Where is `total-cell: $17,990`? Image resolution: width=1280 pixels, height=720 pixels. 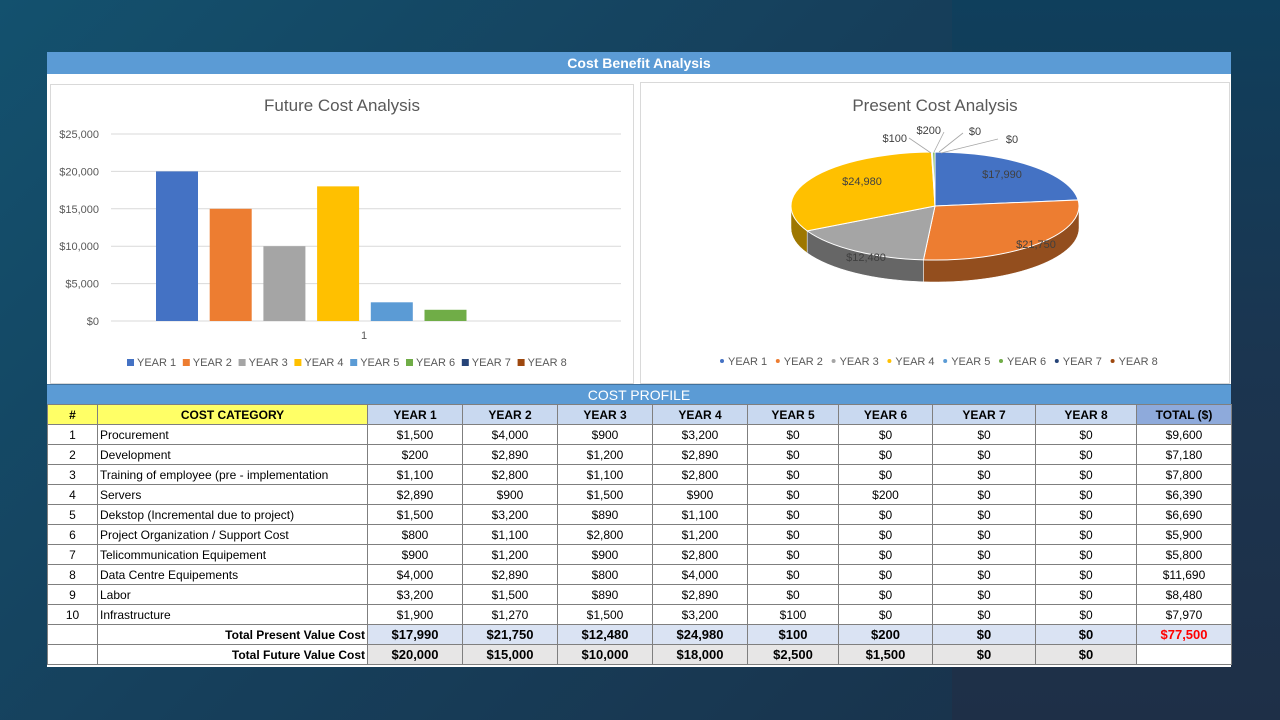 total-cell: $17,990 is located at coordinates (415, 634).